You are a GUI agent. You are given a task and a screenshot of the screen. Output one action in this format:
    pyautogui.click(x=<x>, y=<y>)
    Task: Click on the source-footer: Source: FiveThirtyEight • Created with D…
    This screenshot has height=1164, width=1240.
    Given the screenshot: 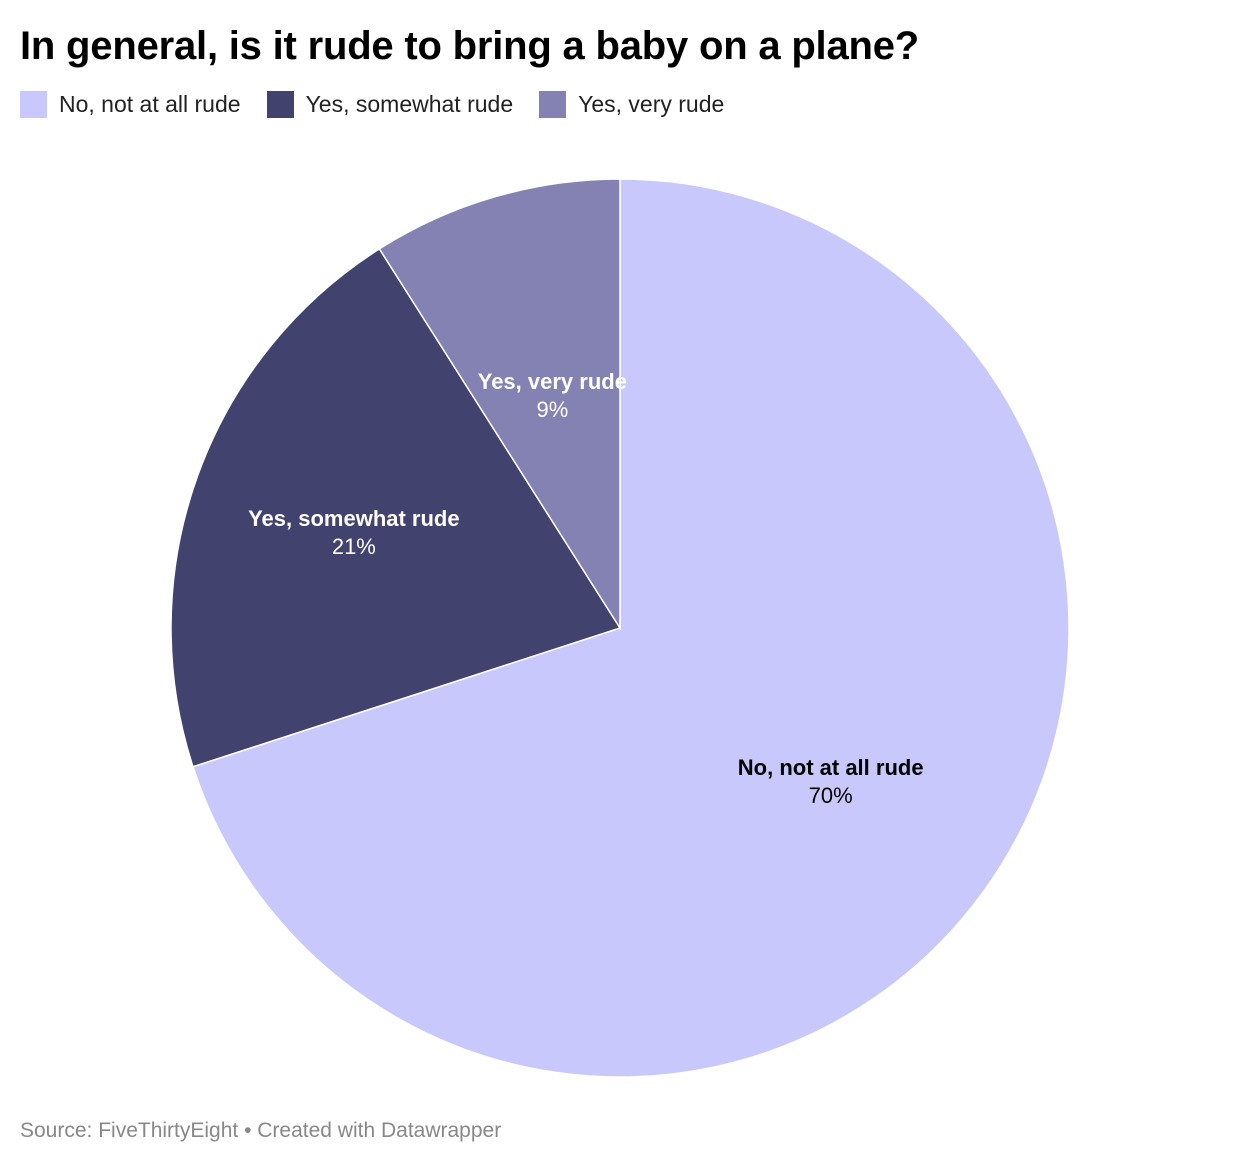 What is the action you would take?
    pyautogui.click(x=261, y=1130)
    